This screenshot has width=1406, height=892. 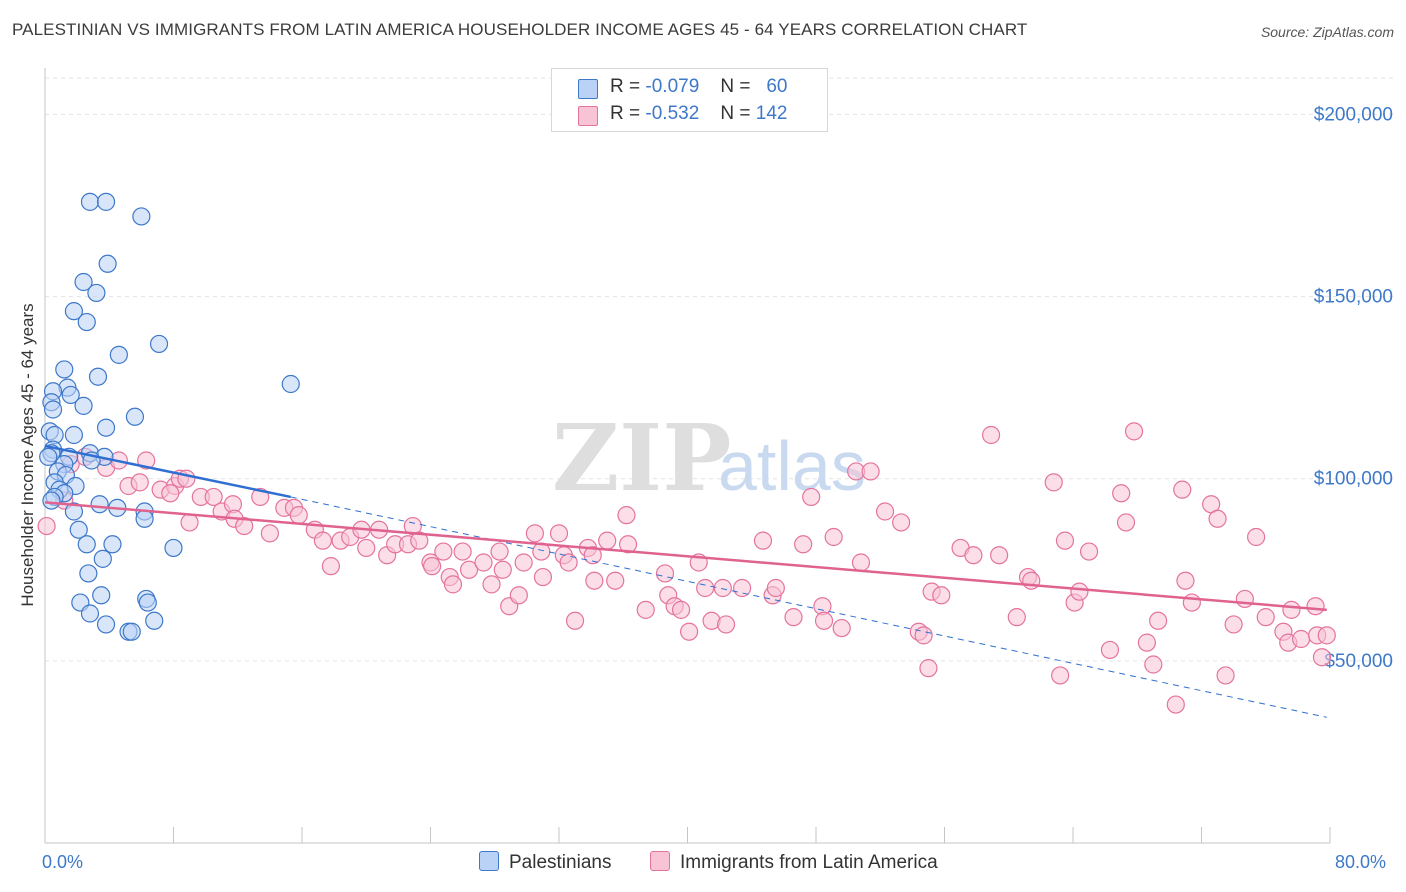 I want to click on legend-n-label-2: N =, so click(x=735, y=113).